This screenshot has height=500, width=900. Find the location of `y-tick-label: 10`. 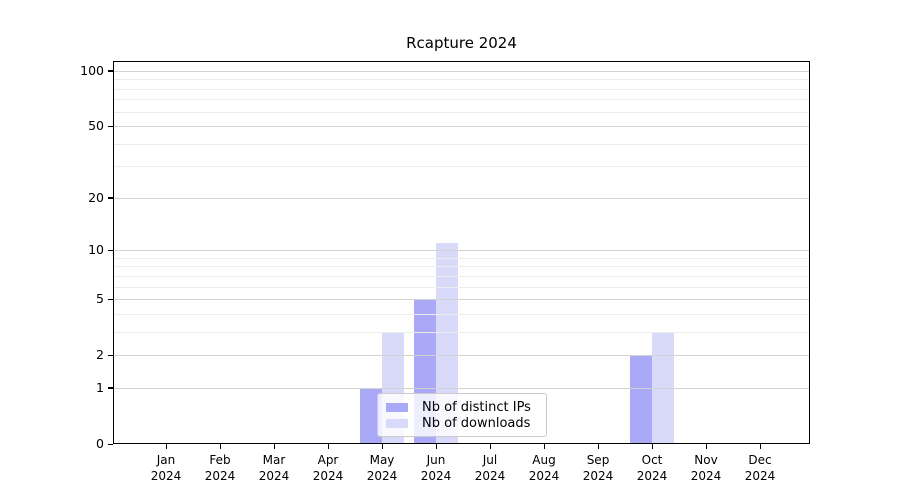

y-tick-label: 10 is located at coordinates (96, 250).